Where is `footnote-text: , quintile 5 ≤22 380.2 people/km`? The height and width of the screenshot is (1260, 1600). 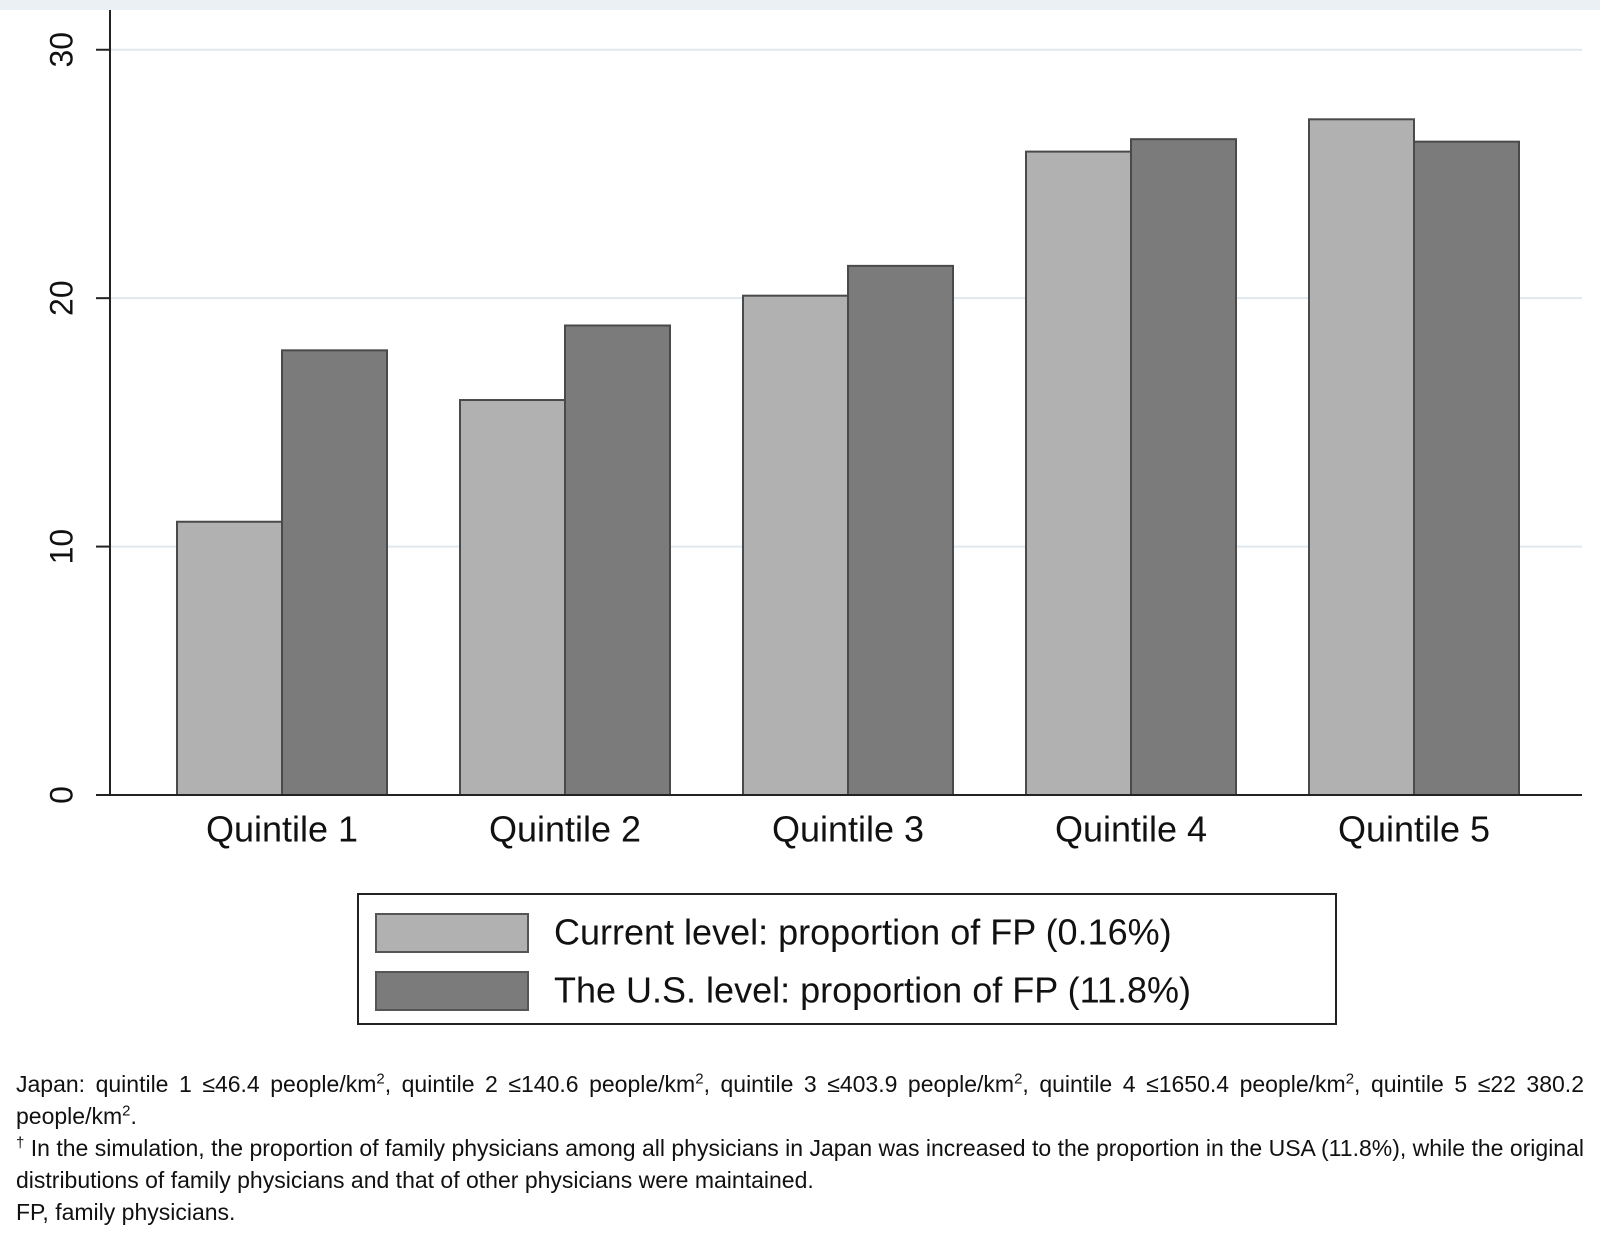
footnote-text: , quintile 5 ≤22 380.2 people/km is located at coordinates (800, 1100).